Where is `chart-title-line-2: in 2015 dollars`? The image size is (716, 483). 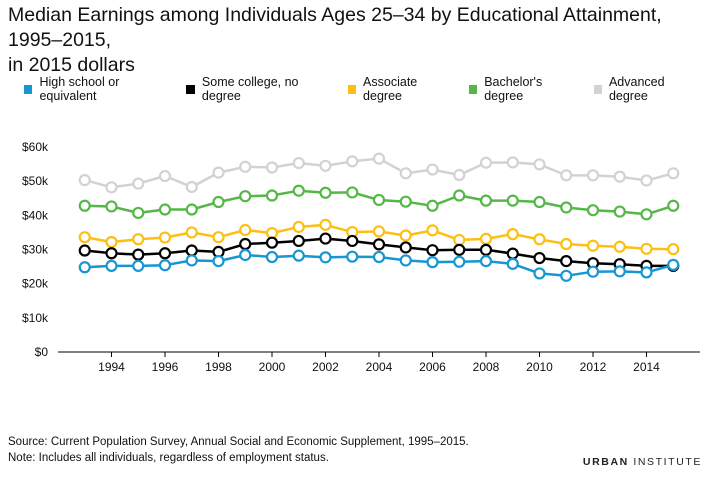 chart-title-line-2: in 2015 dollars is located at coordinates (71, 65).